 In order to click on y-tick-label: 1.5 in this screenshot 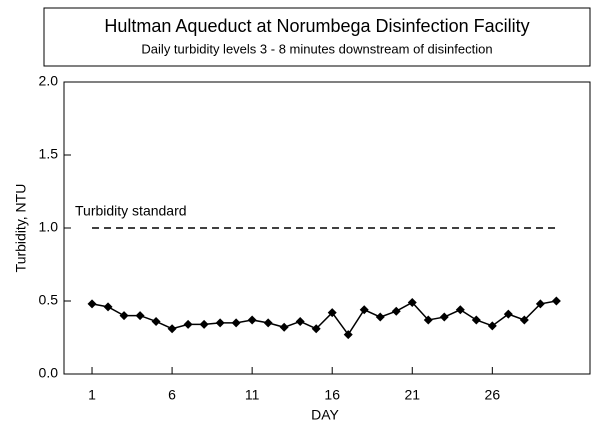, I will do `click(49, 154)`.